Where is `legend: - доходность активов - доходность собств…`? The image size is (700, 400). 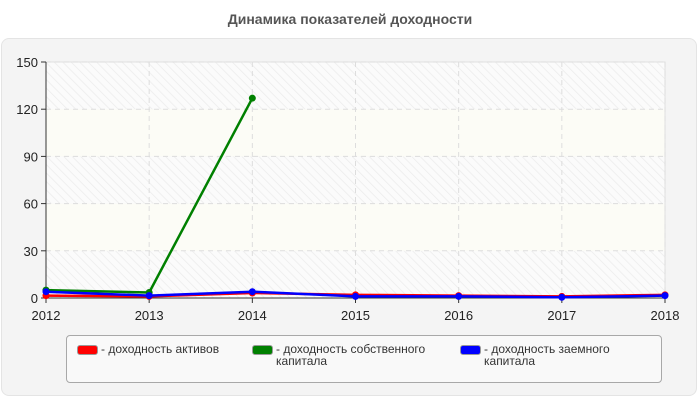
legend: - доходность активов - доходность собств… is located at coordinates (364, 359).